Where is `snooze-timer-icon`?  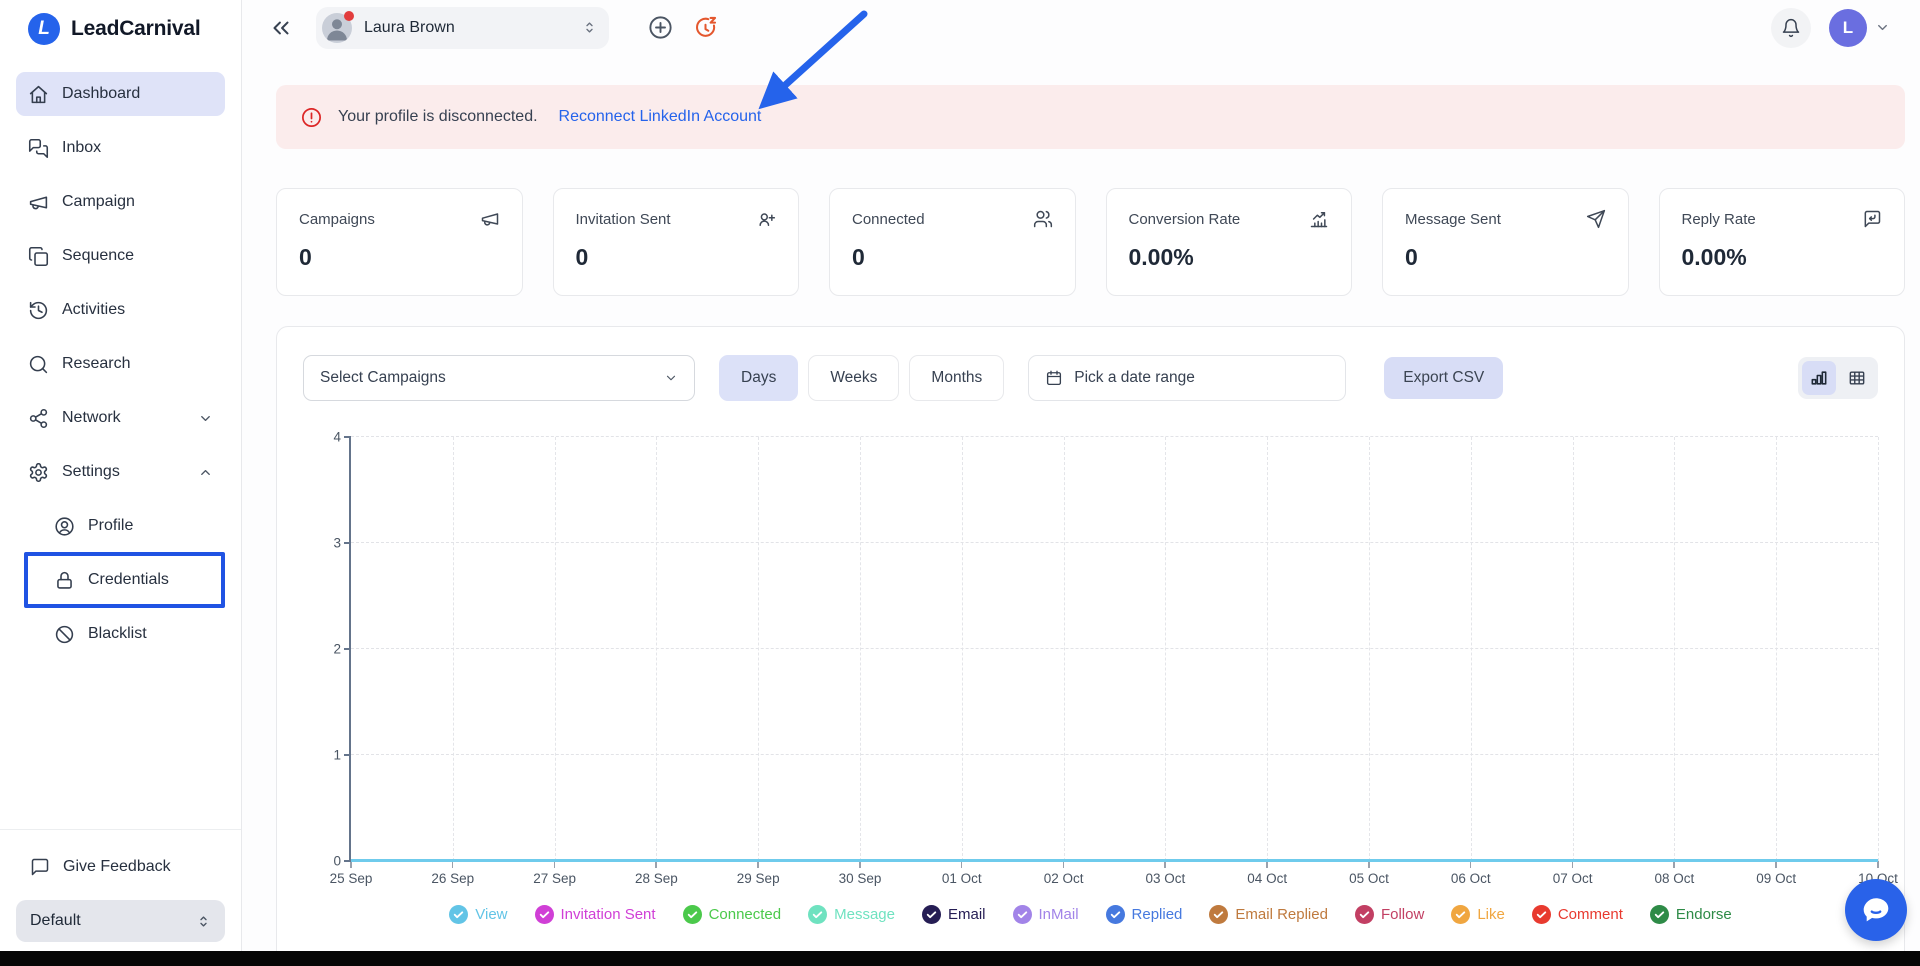 snooze-timer-icon is located at coordinates (705, 27).